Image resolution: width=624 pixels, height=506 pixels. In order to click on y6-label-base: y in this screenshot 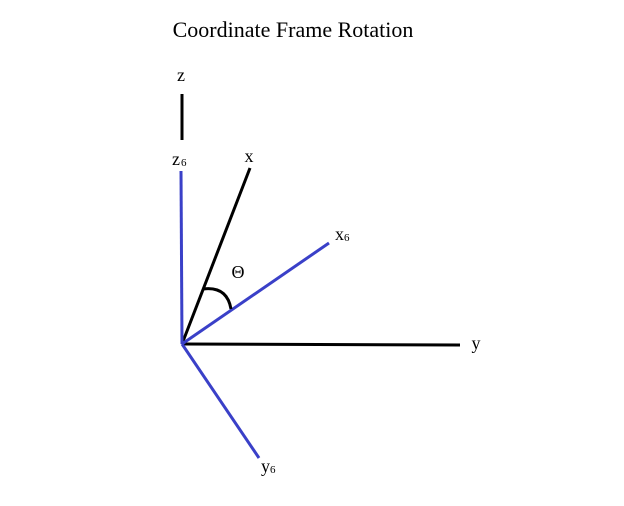, I will do `click(265, 466)`.